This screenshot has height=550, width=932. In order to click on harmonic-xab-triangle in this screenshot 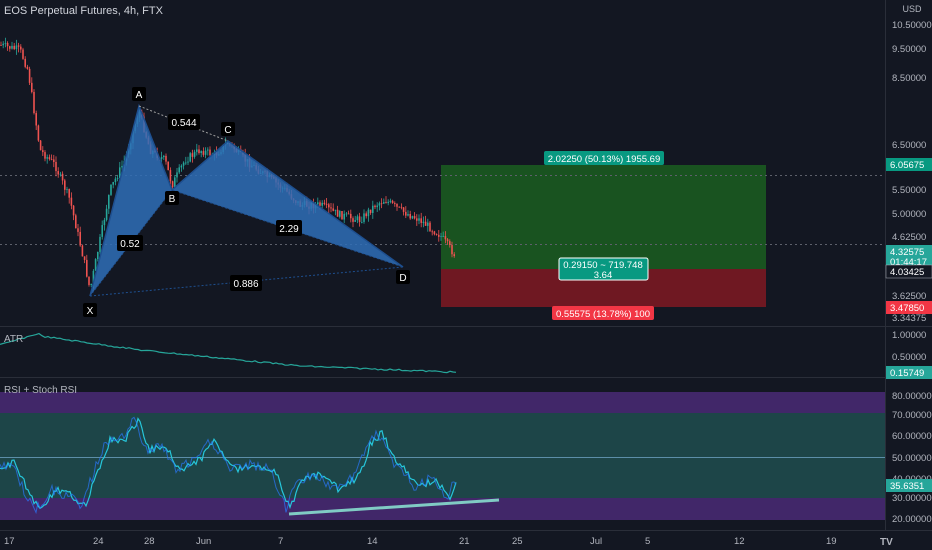, I will do `click(131, 201)`.